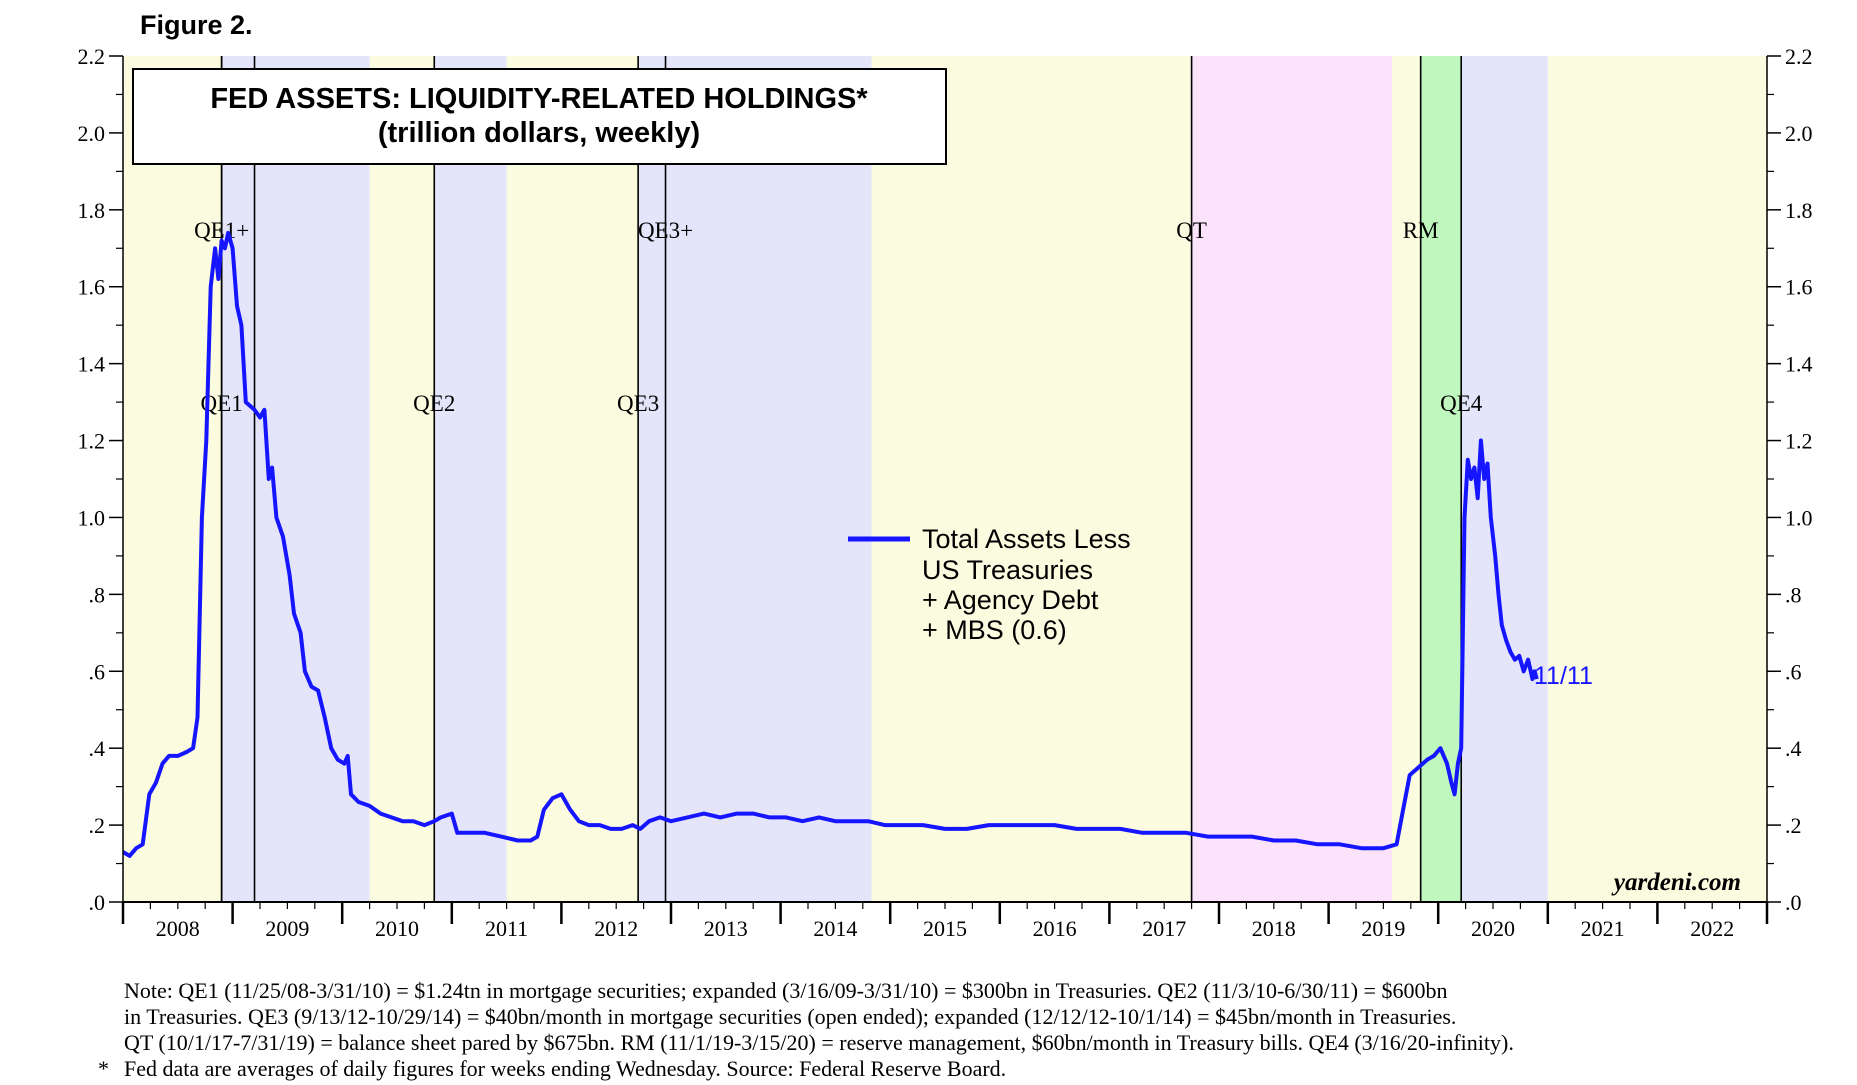 Image resolution: width=1857 pixels, height=1085 pixels. I want to click on y-tick-label-left-7: 1.4, so click(92, 364).